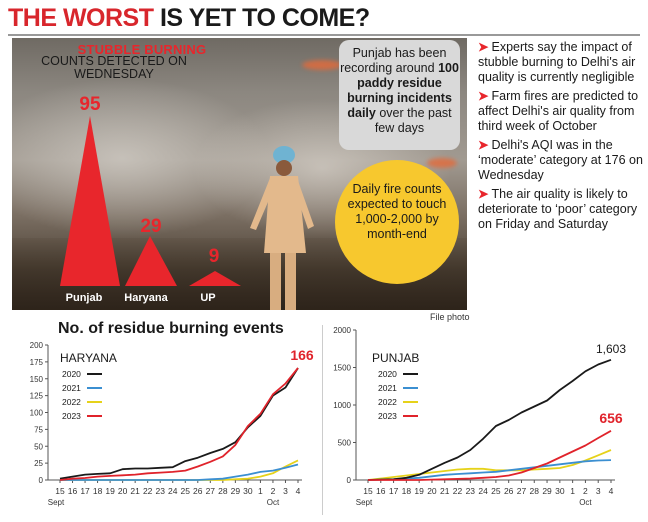 The image size is (648, 522). I want to click on y-tick-label: 75, so click(38, 429).